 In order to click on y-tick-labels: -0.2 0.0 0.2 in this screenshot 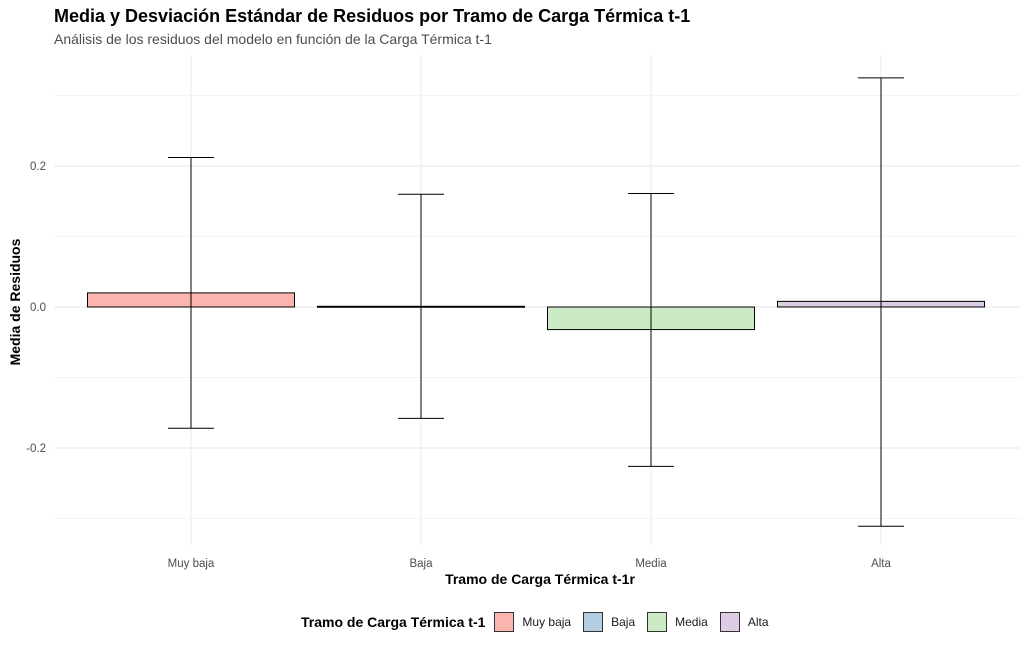, I will do `click(36, 308)`.